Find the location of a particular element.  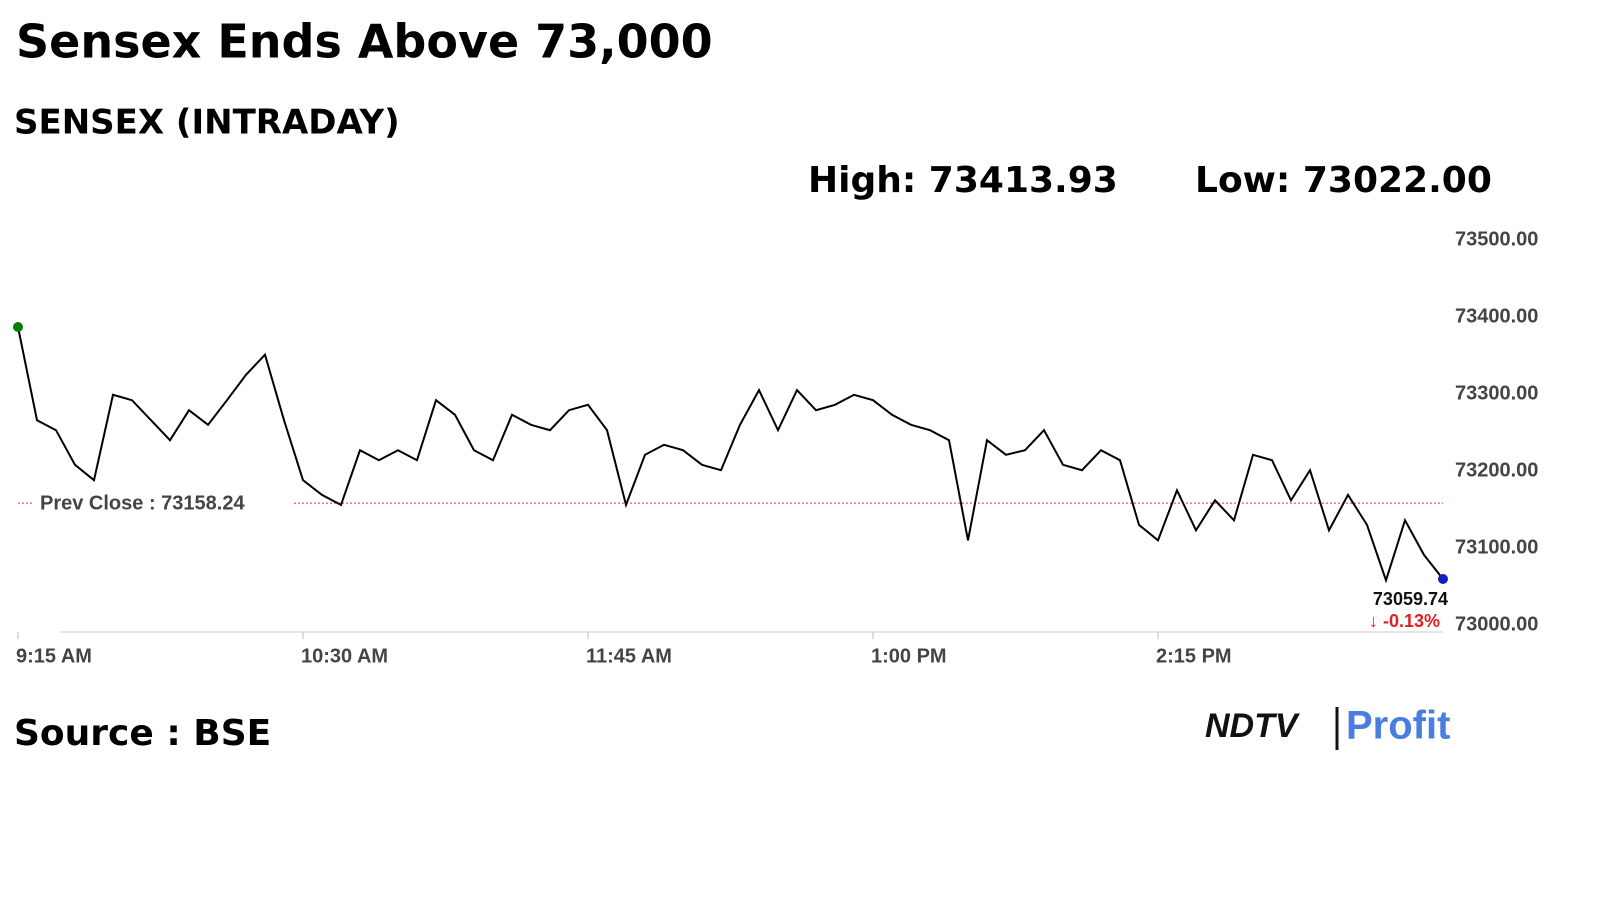

last-dot is located at coordinates (1443, 579).